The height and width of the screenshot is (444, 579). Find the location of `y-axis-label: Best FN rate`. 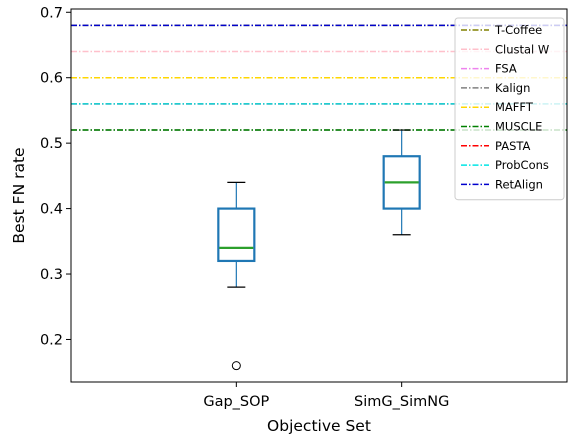

y-axis-label: Best FN rate is located at coordinates (19, 195).